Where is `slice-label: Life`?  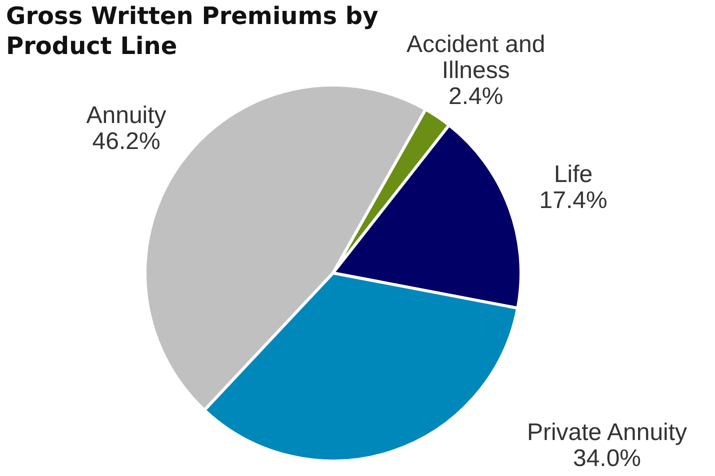 slice-label: Life is located at coordinates (573, 174).